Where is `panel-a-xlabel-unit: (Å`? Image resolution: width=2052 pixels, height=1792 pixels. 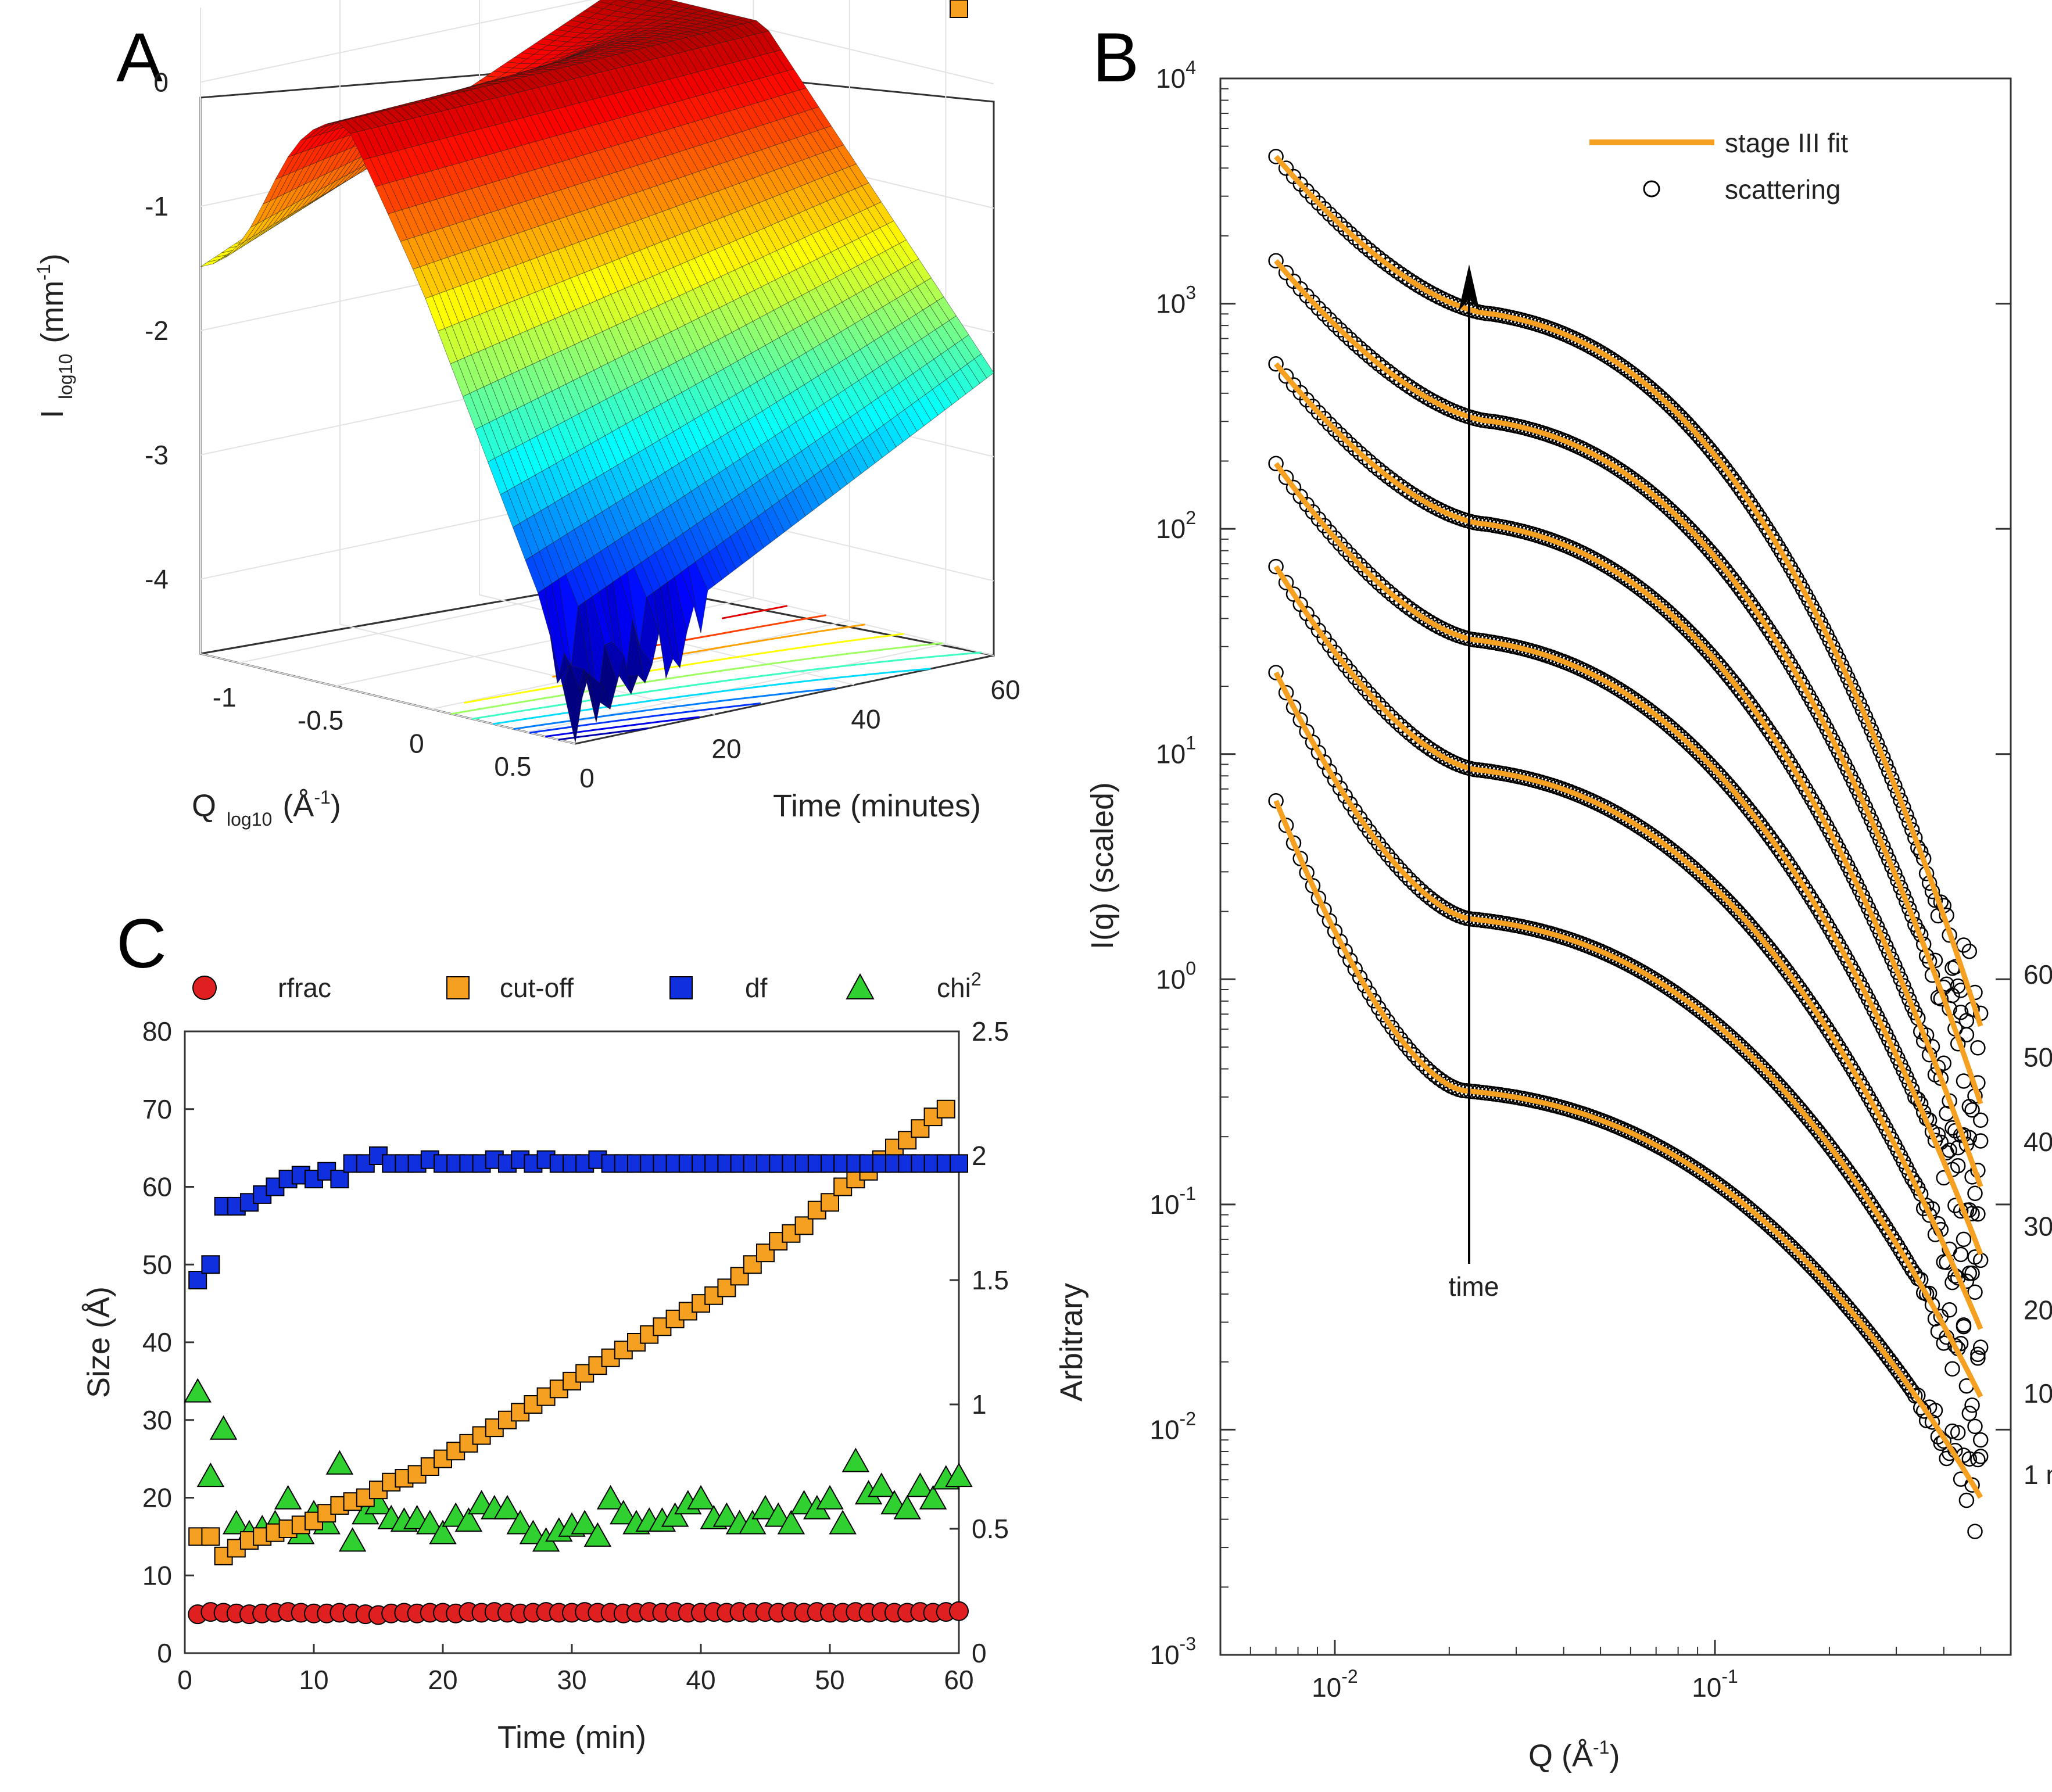 panel-a-xlabel-unit: (Å is located at coordinates (298, 806).